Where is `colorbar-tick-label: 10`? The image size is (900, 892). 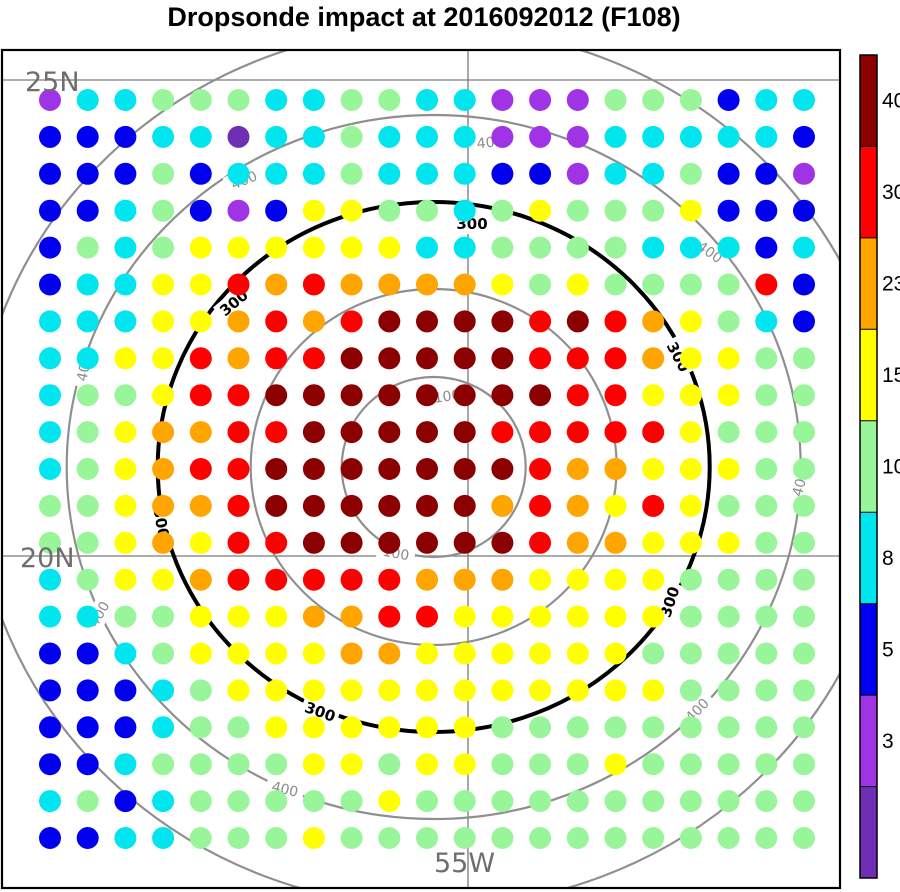
colorbar-tick-label: 10 is located at coordinates (891, 467).